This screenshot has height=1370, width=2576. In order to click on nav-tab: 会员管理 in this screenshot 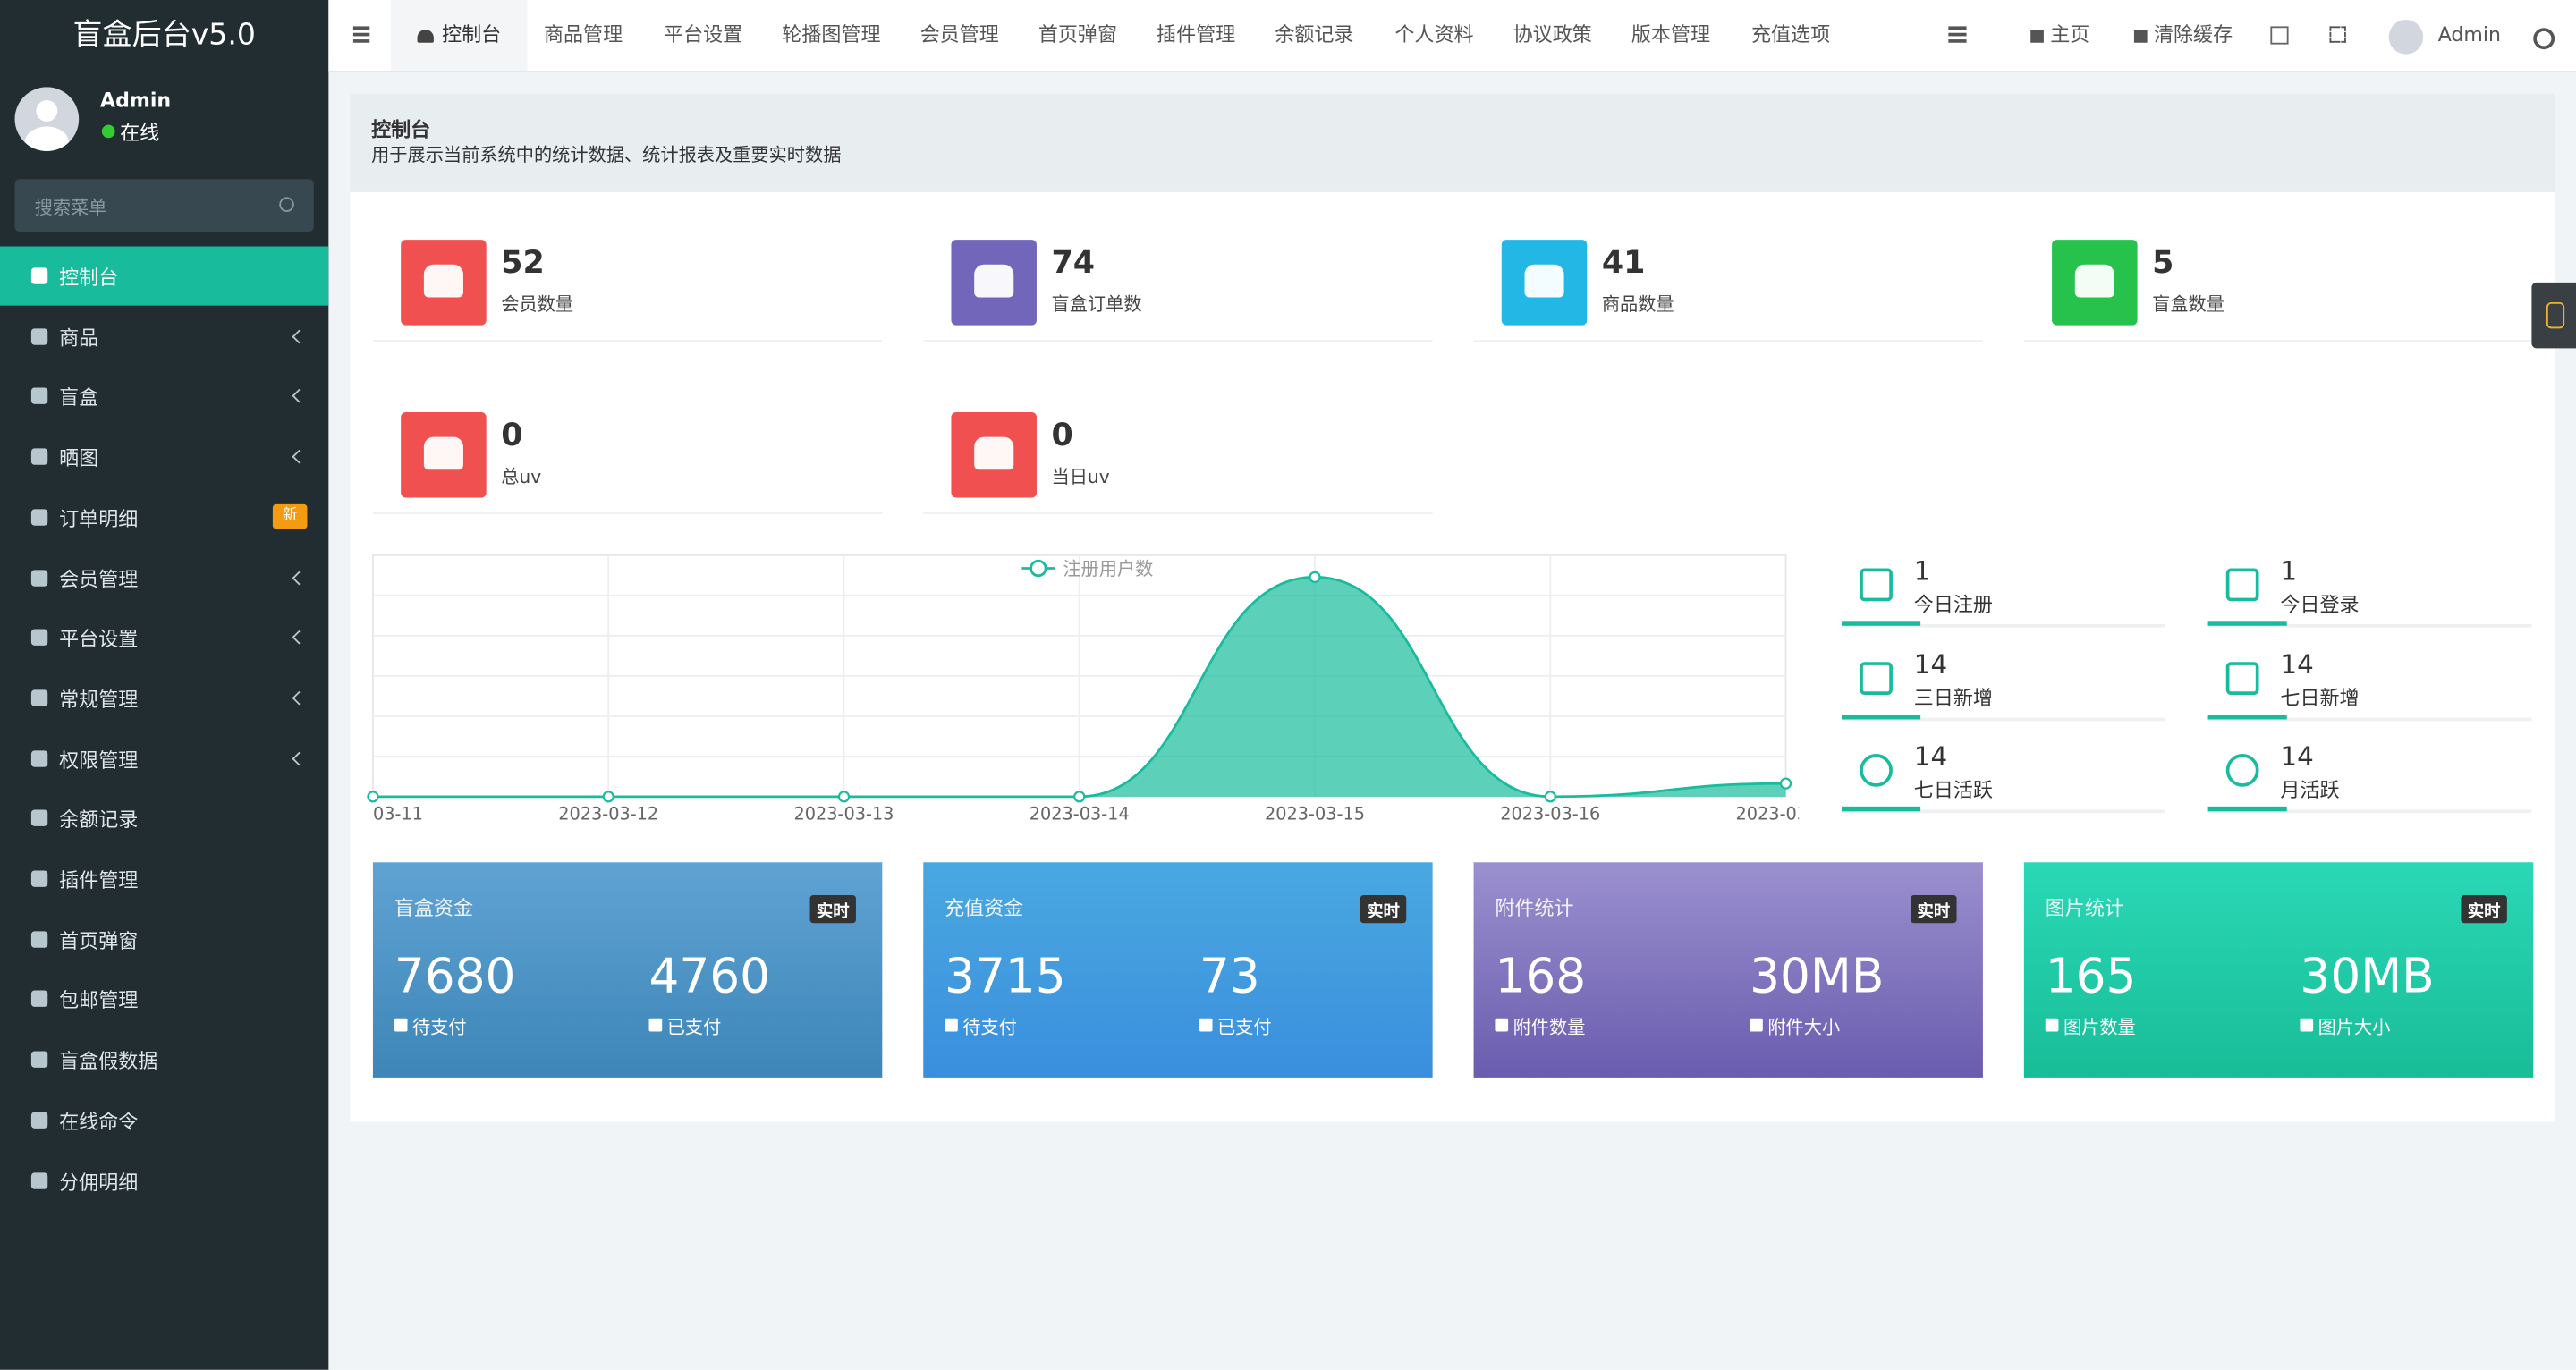, I will do `click(959, 35)`.